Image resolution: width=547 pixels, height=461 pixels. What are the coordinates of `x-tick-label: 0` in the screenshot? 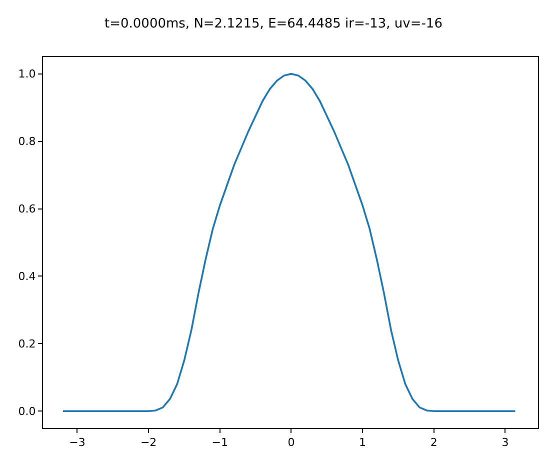 It's located at (291, 443).